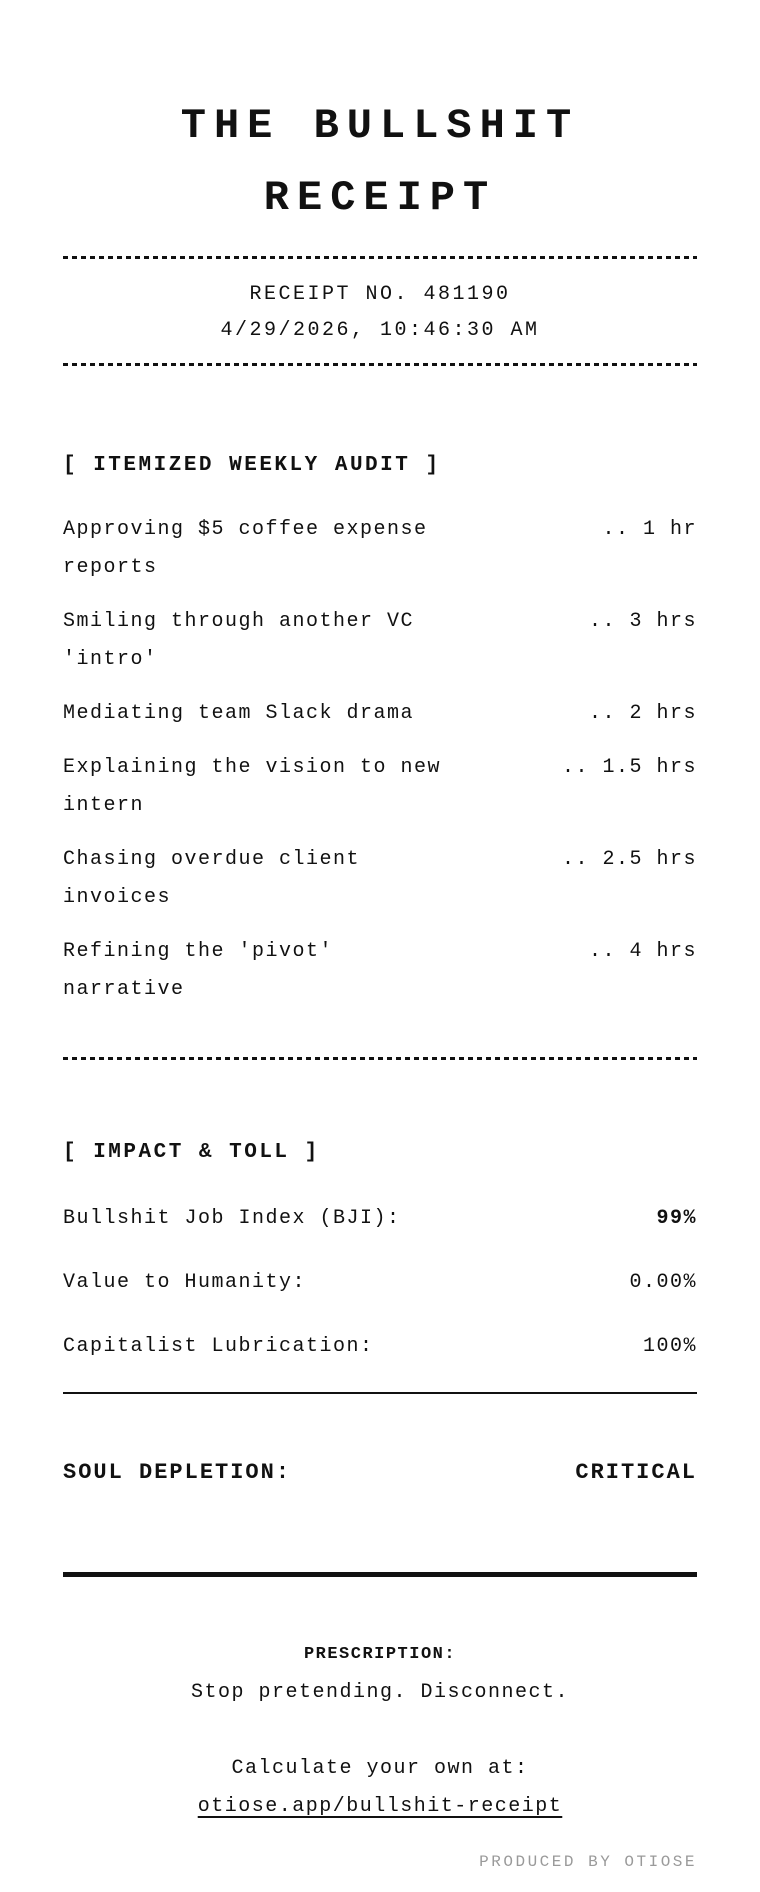 The height and width of the screenshot is (1892, 760). I want to click on impact-row-capitalist-lubrication: Capitalist Lubrication: 100%, so click(380, 1347).